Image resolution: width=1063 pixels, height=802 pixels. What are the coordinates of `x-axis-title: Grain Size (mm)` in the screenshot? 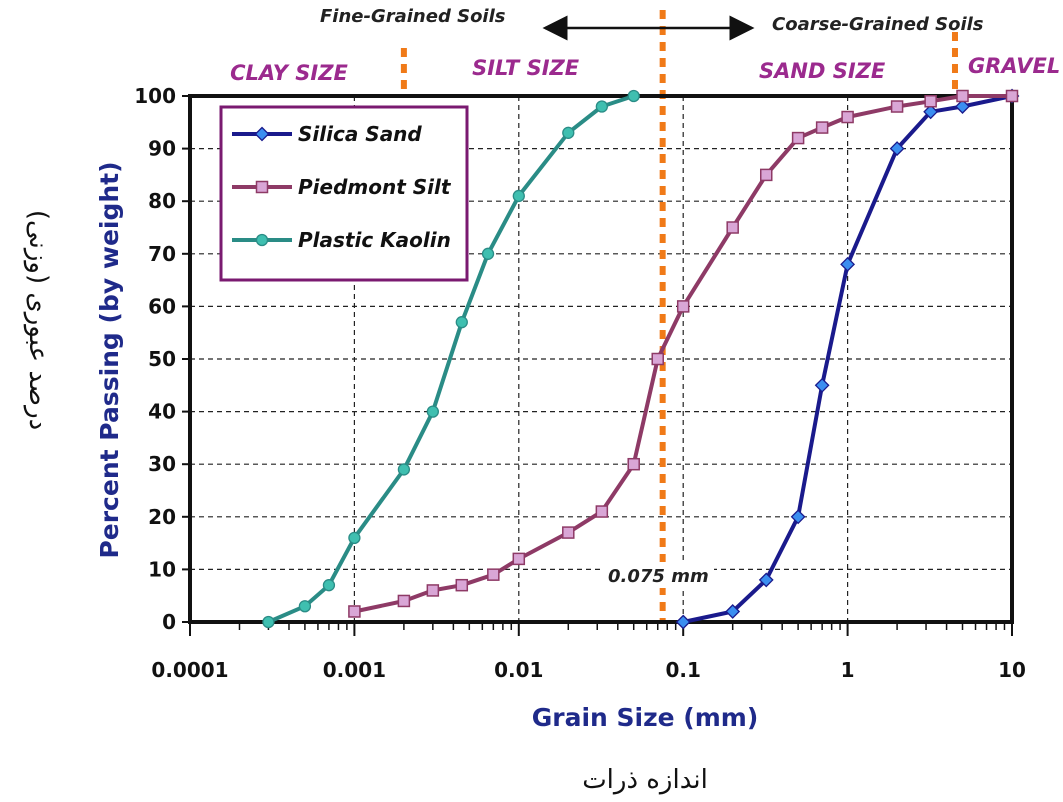 It's located at (645, 717).